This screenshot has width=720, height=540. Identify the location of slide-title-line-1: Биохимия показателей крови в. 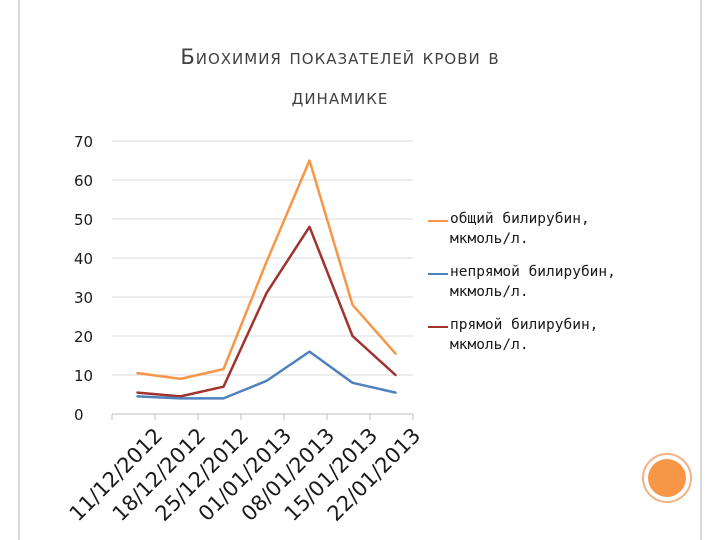
(340, 57).